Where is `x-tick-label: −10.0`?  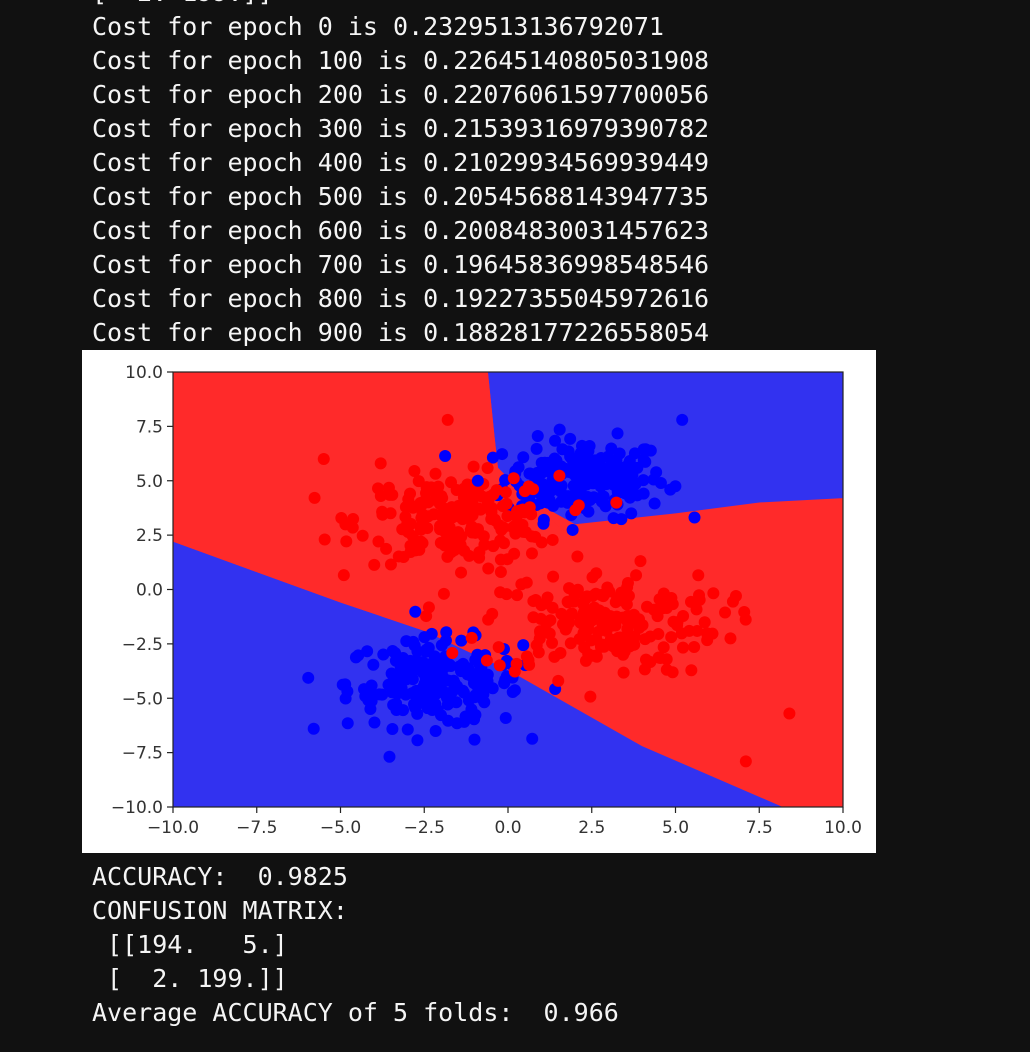 x-tick-label: −10.0 is located at coordinates (173, 828).